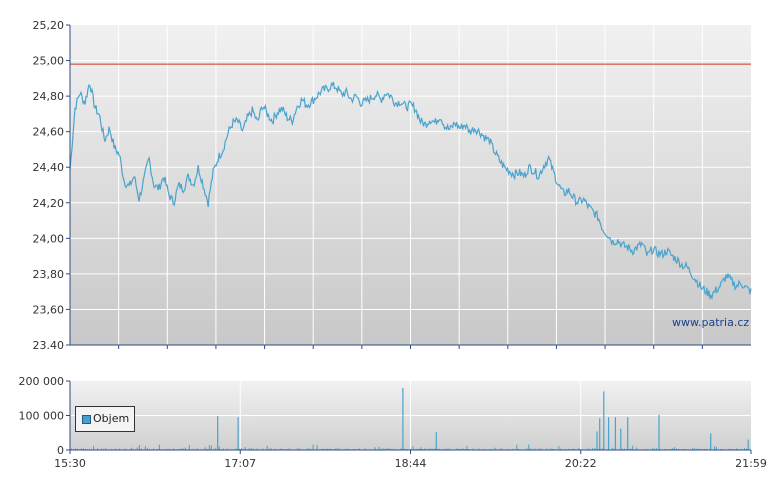  What do you see at coordinates (410, 415) in the screenshot?
I see `volume-gridlines` at bounding box center [410, 415].